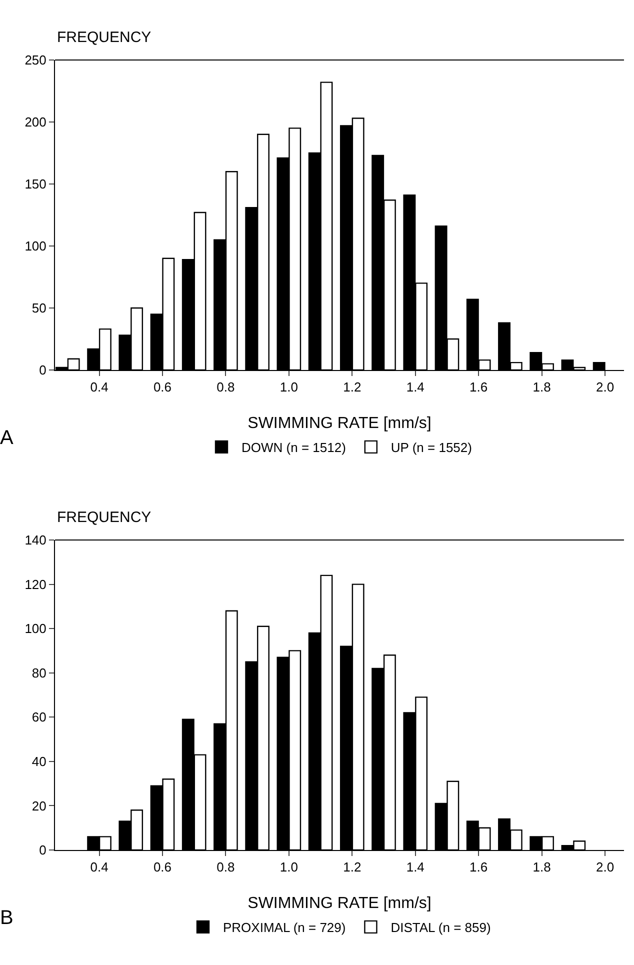 The image size is (634, 965). What do you see at coordinates (7, 438) in the screenshot?
I see `text: A` at bounding box center [7, 438].